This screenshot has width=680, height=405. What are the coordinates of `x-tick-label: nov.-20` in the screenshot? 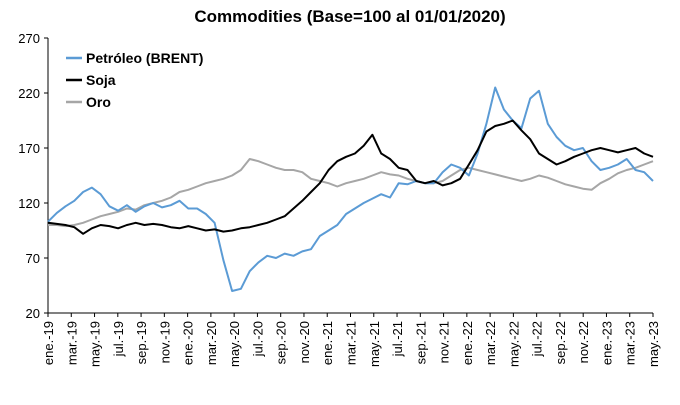 It's located at (304, 342).